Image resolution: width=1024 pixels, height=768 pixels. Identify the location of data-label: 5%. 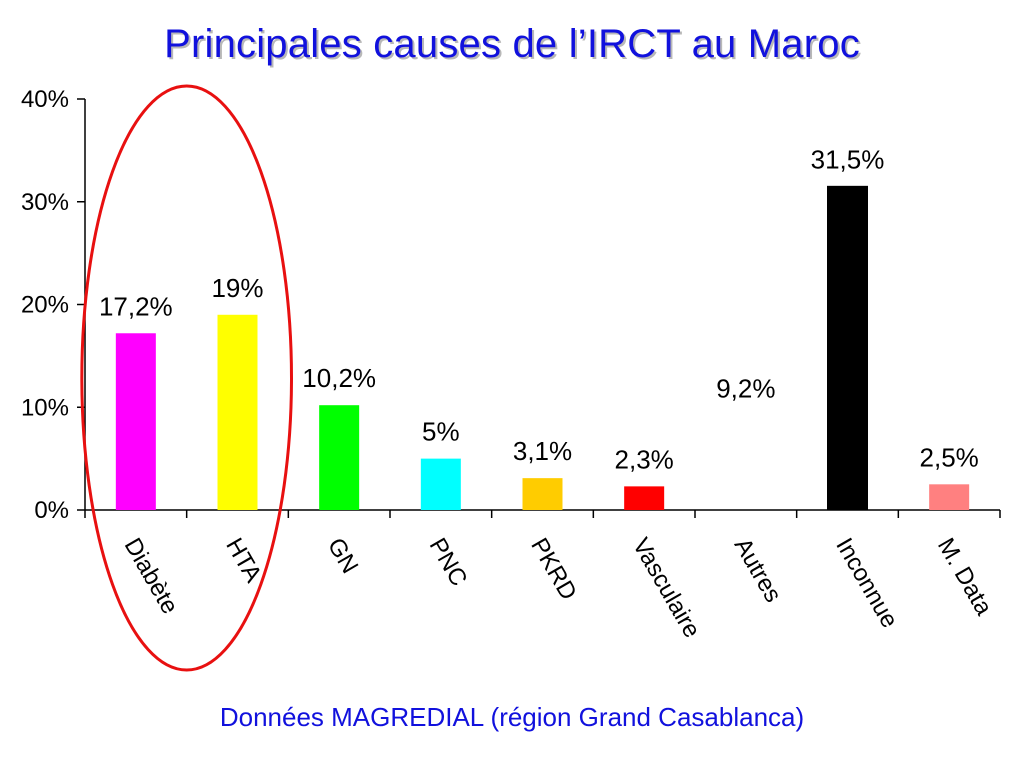
(441, 432).